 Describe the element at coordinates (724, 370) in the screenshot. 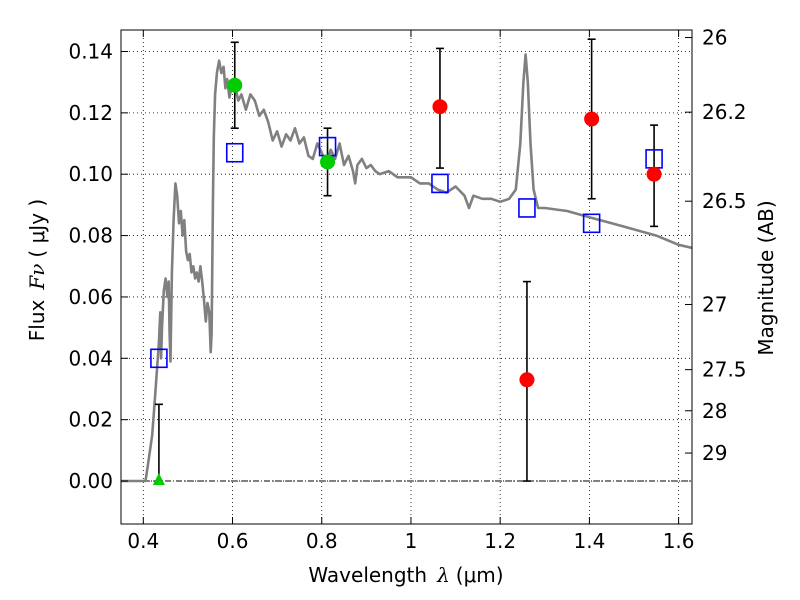

I see `y2-tick-label: 27.5` at that location.